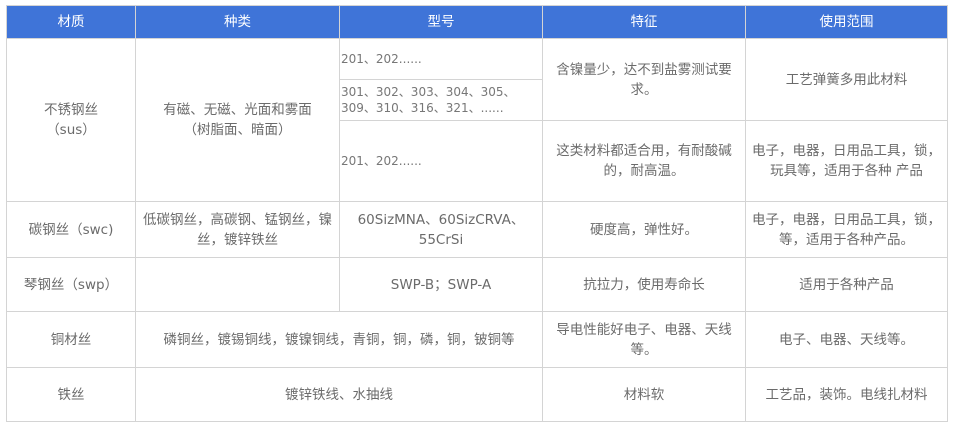  Describe the element at coordinates (644, 79) in the screenshot. I see `cell-feature: 含镍量少，达不到盐雾测试要求。` at that location.